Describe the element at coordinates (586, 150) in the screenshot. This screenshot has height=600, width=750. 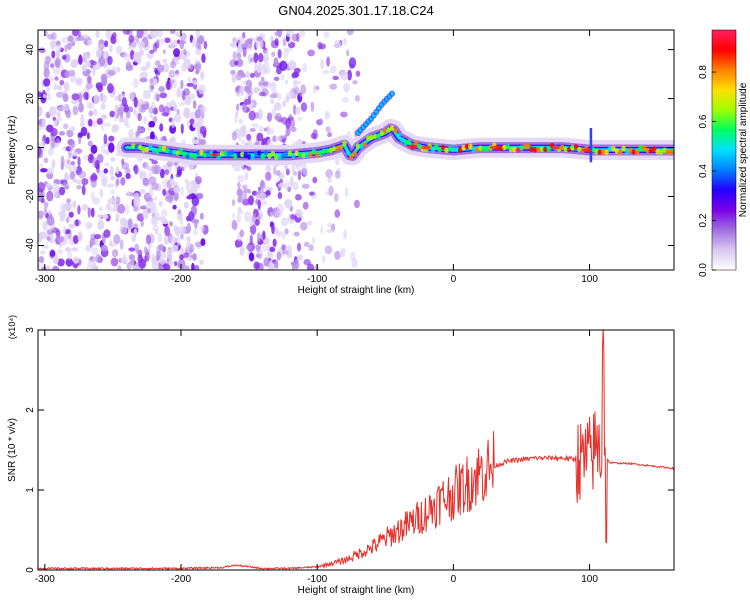
I see `hotspot` at that location.